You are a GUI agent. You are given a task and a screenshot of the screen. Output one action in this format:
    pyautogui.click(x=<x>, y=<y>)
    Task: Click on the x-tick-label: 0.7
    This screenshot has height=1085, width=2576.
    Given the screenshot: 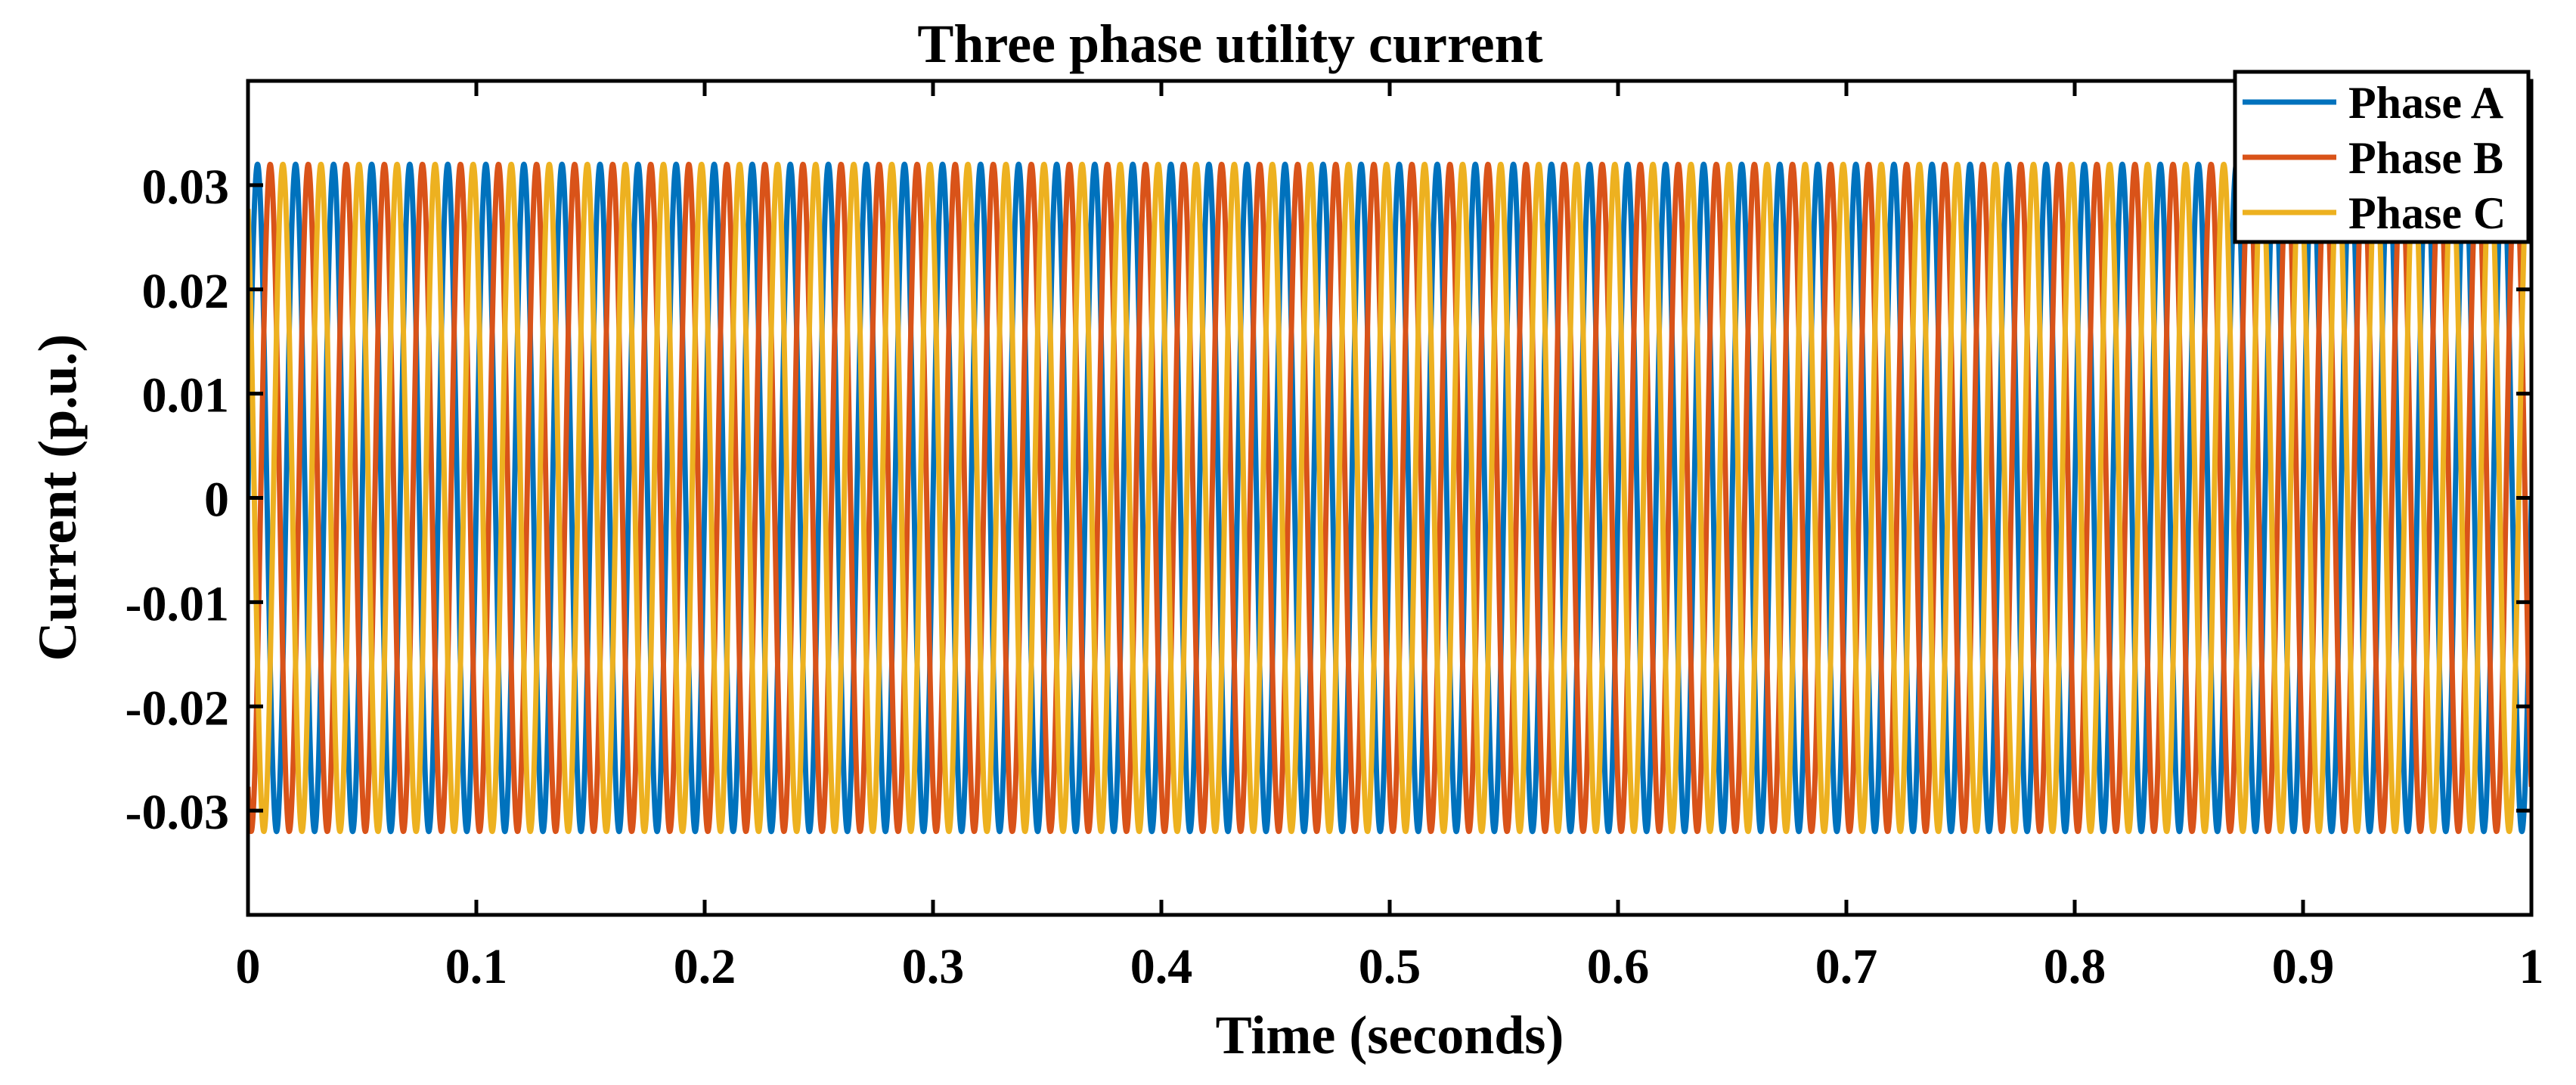 What is the action you would take?
    pyautogui.click(x=1846, y=966)
    